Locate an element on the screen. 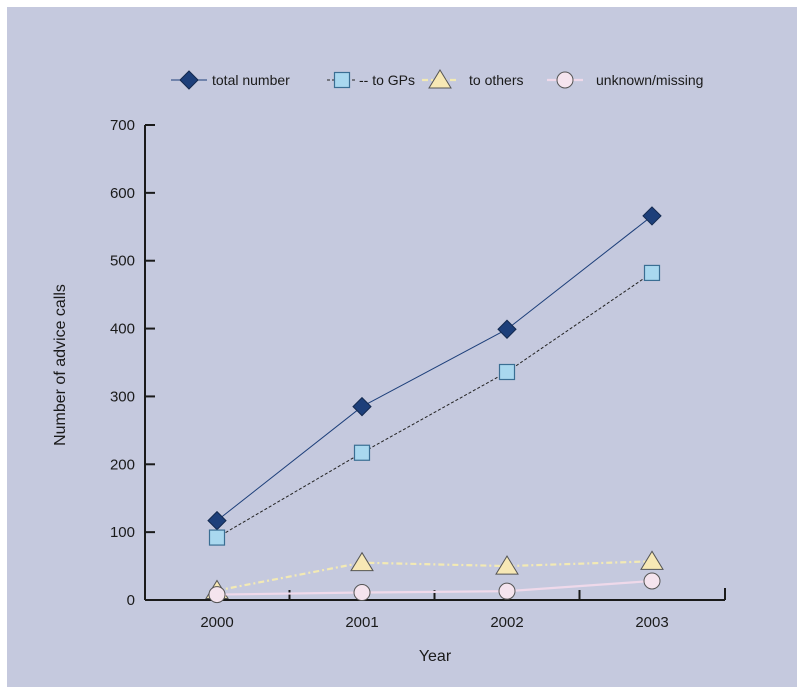  legend-label: unknown/missing is located at coordinates (649, 80).